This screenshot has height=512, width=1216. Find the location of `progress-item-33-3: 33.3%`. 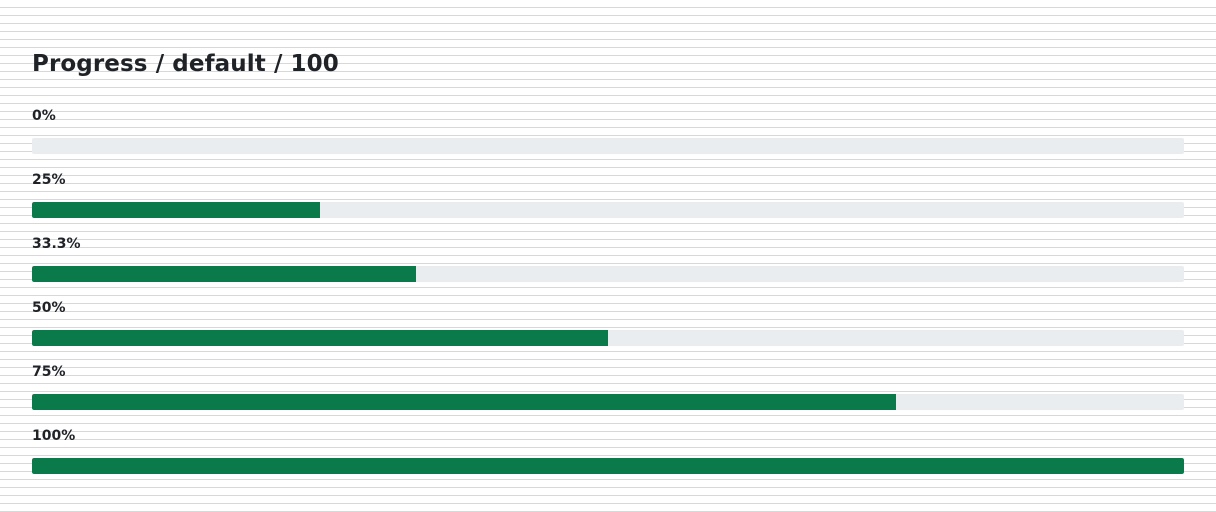

progress-item-33-3: 33.3% is located at coordinates (608, 264).